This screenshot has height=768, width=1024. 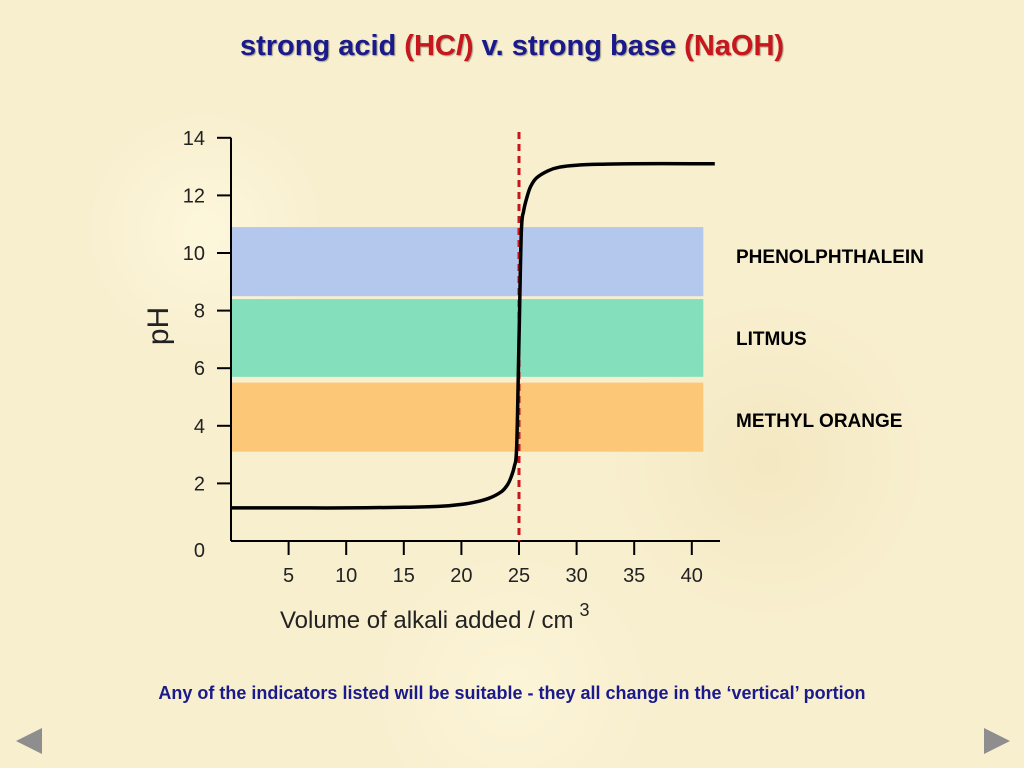 I want to click on x-axis-label: Volume of alkali added / cm 3, so click(x=435, y=617).